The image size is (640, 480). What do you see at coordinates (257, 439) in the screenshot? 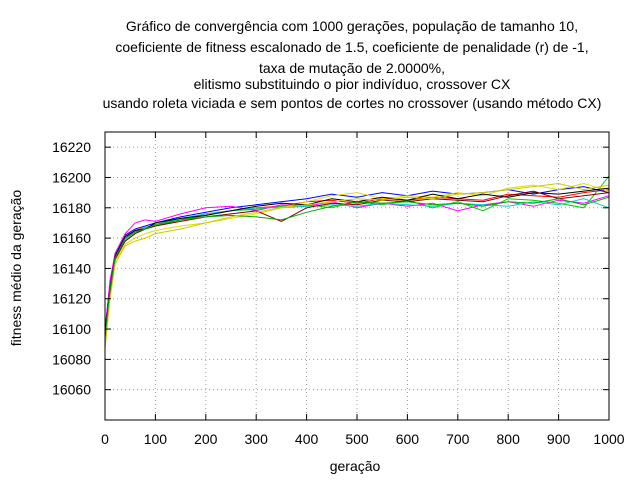
I see `x-tick-label: 300` at bounding box center [257, 439].